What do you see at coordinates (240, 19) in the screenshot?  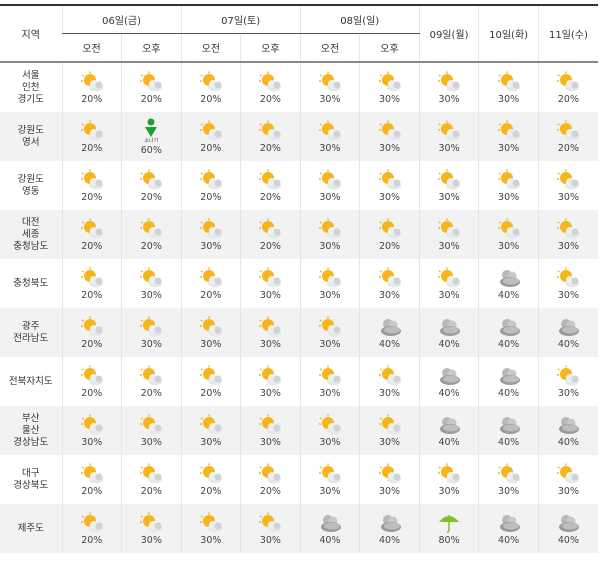 I see `header-day: 07일(토)` at bounding box center [240, 19].